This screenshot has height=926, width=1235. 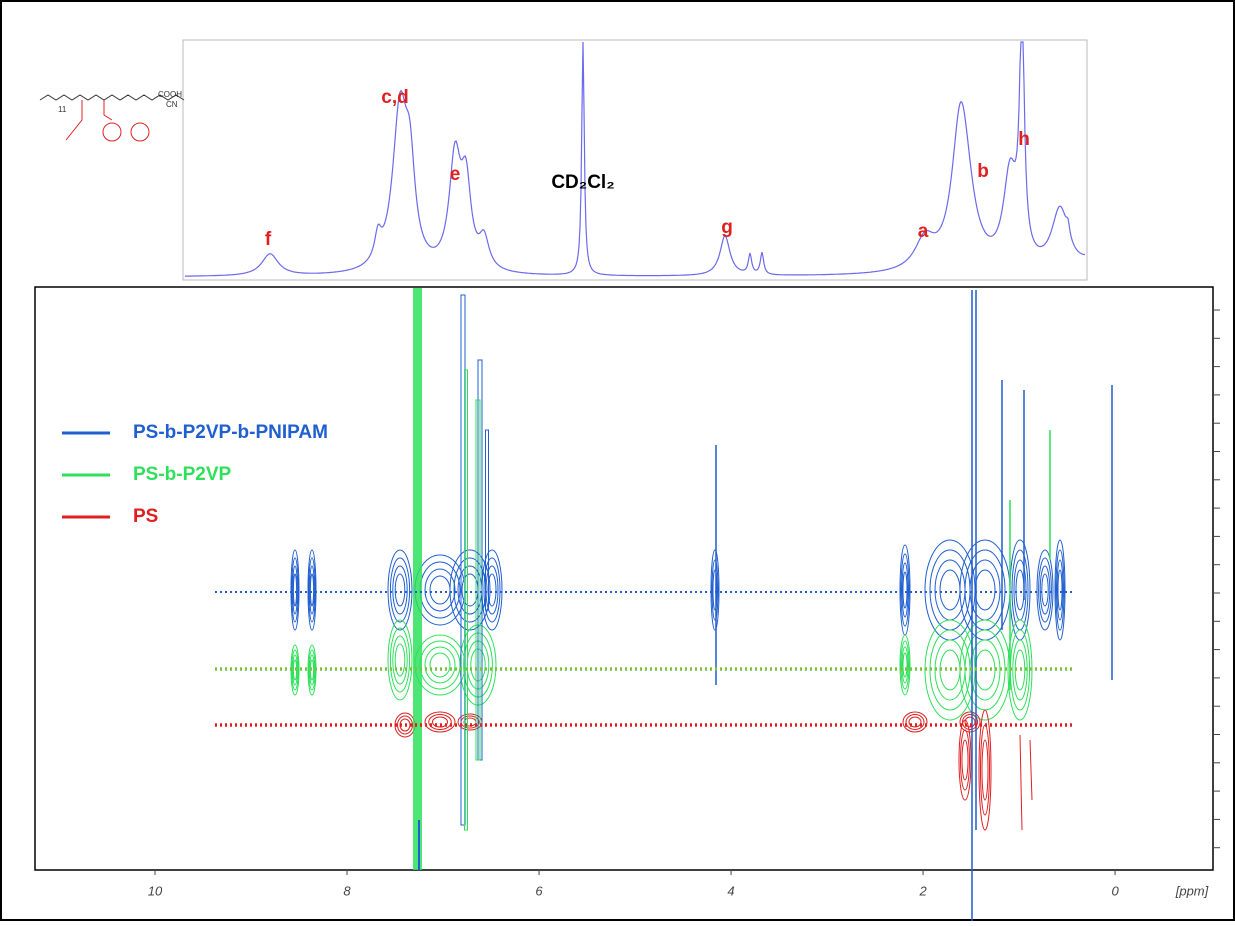 What do you see at coordinates (727, 227) in the screenshot?
I see `peak-label: g` at bounding box center [727, 227].